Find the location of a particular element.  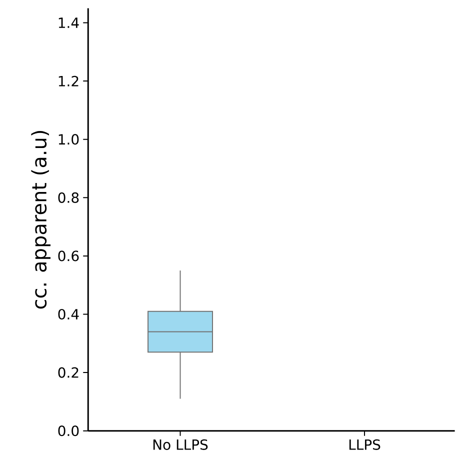

y-tick-label: 0.6 is located at coordinates (68, 256).